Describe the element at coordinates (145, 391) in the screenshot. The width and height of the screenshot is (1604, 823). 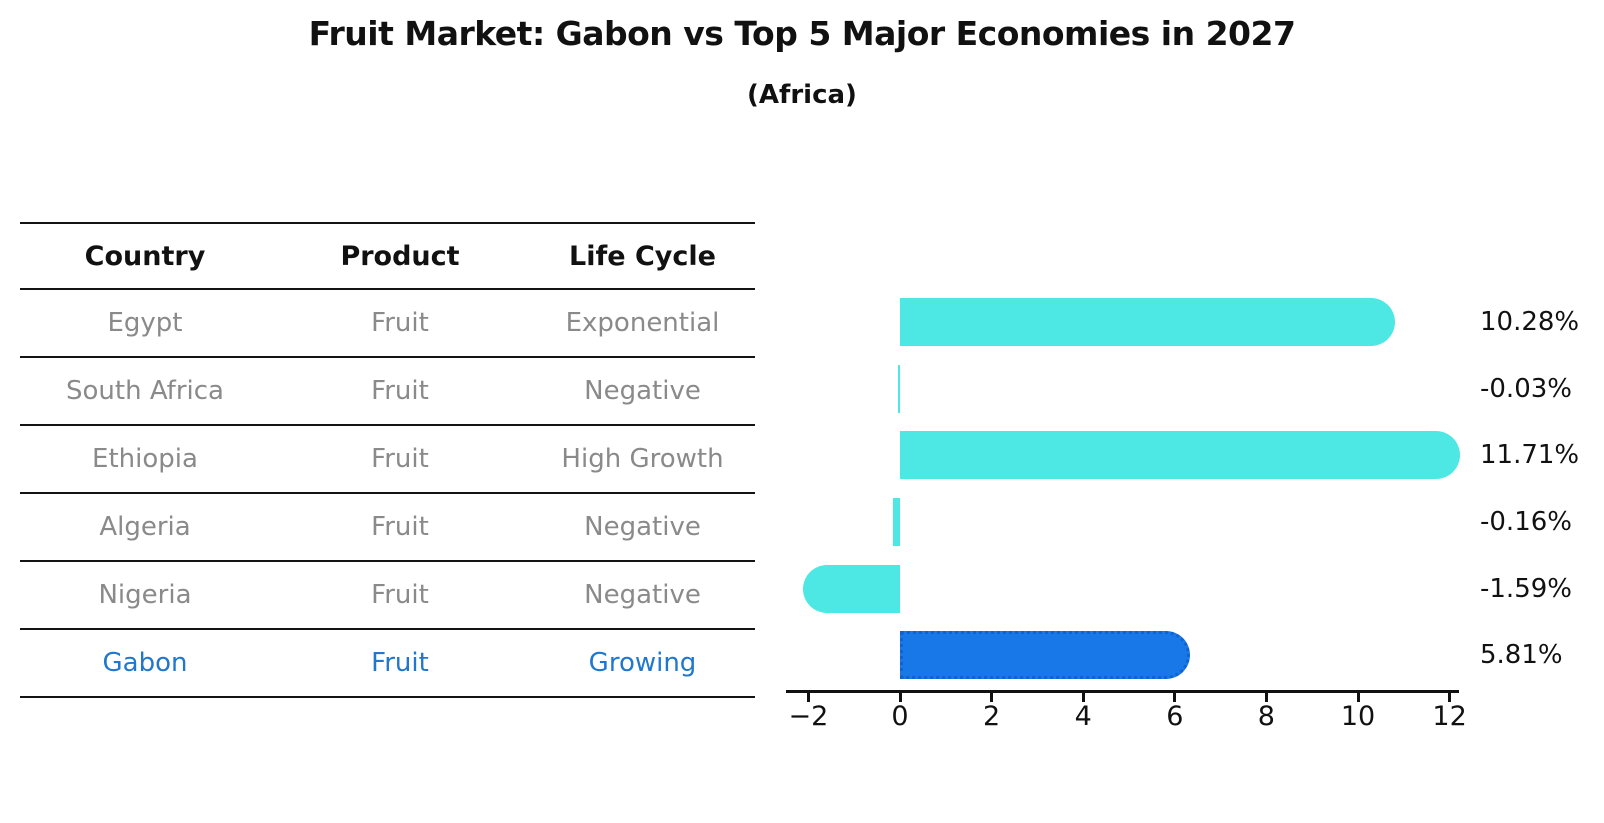
I see `cell-country: South Africa` at that location.